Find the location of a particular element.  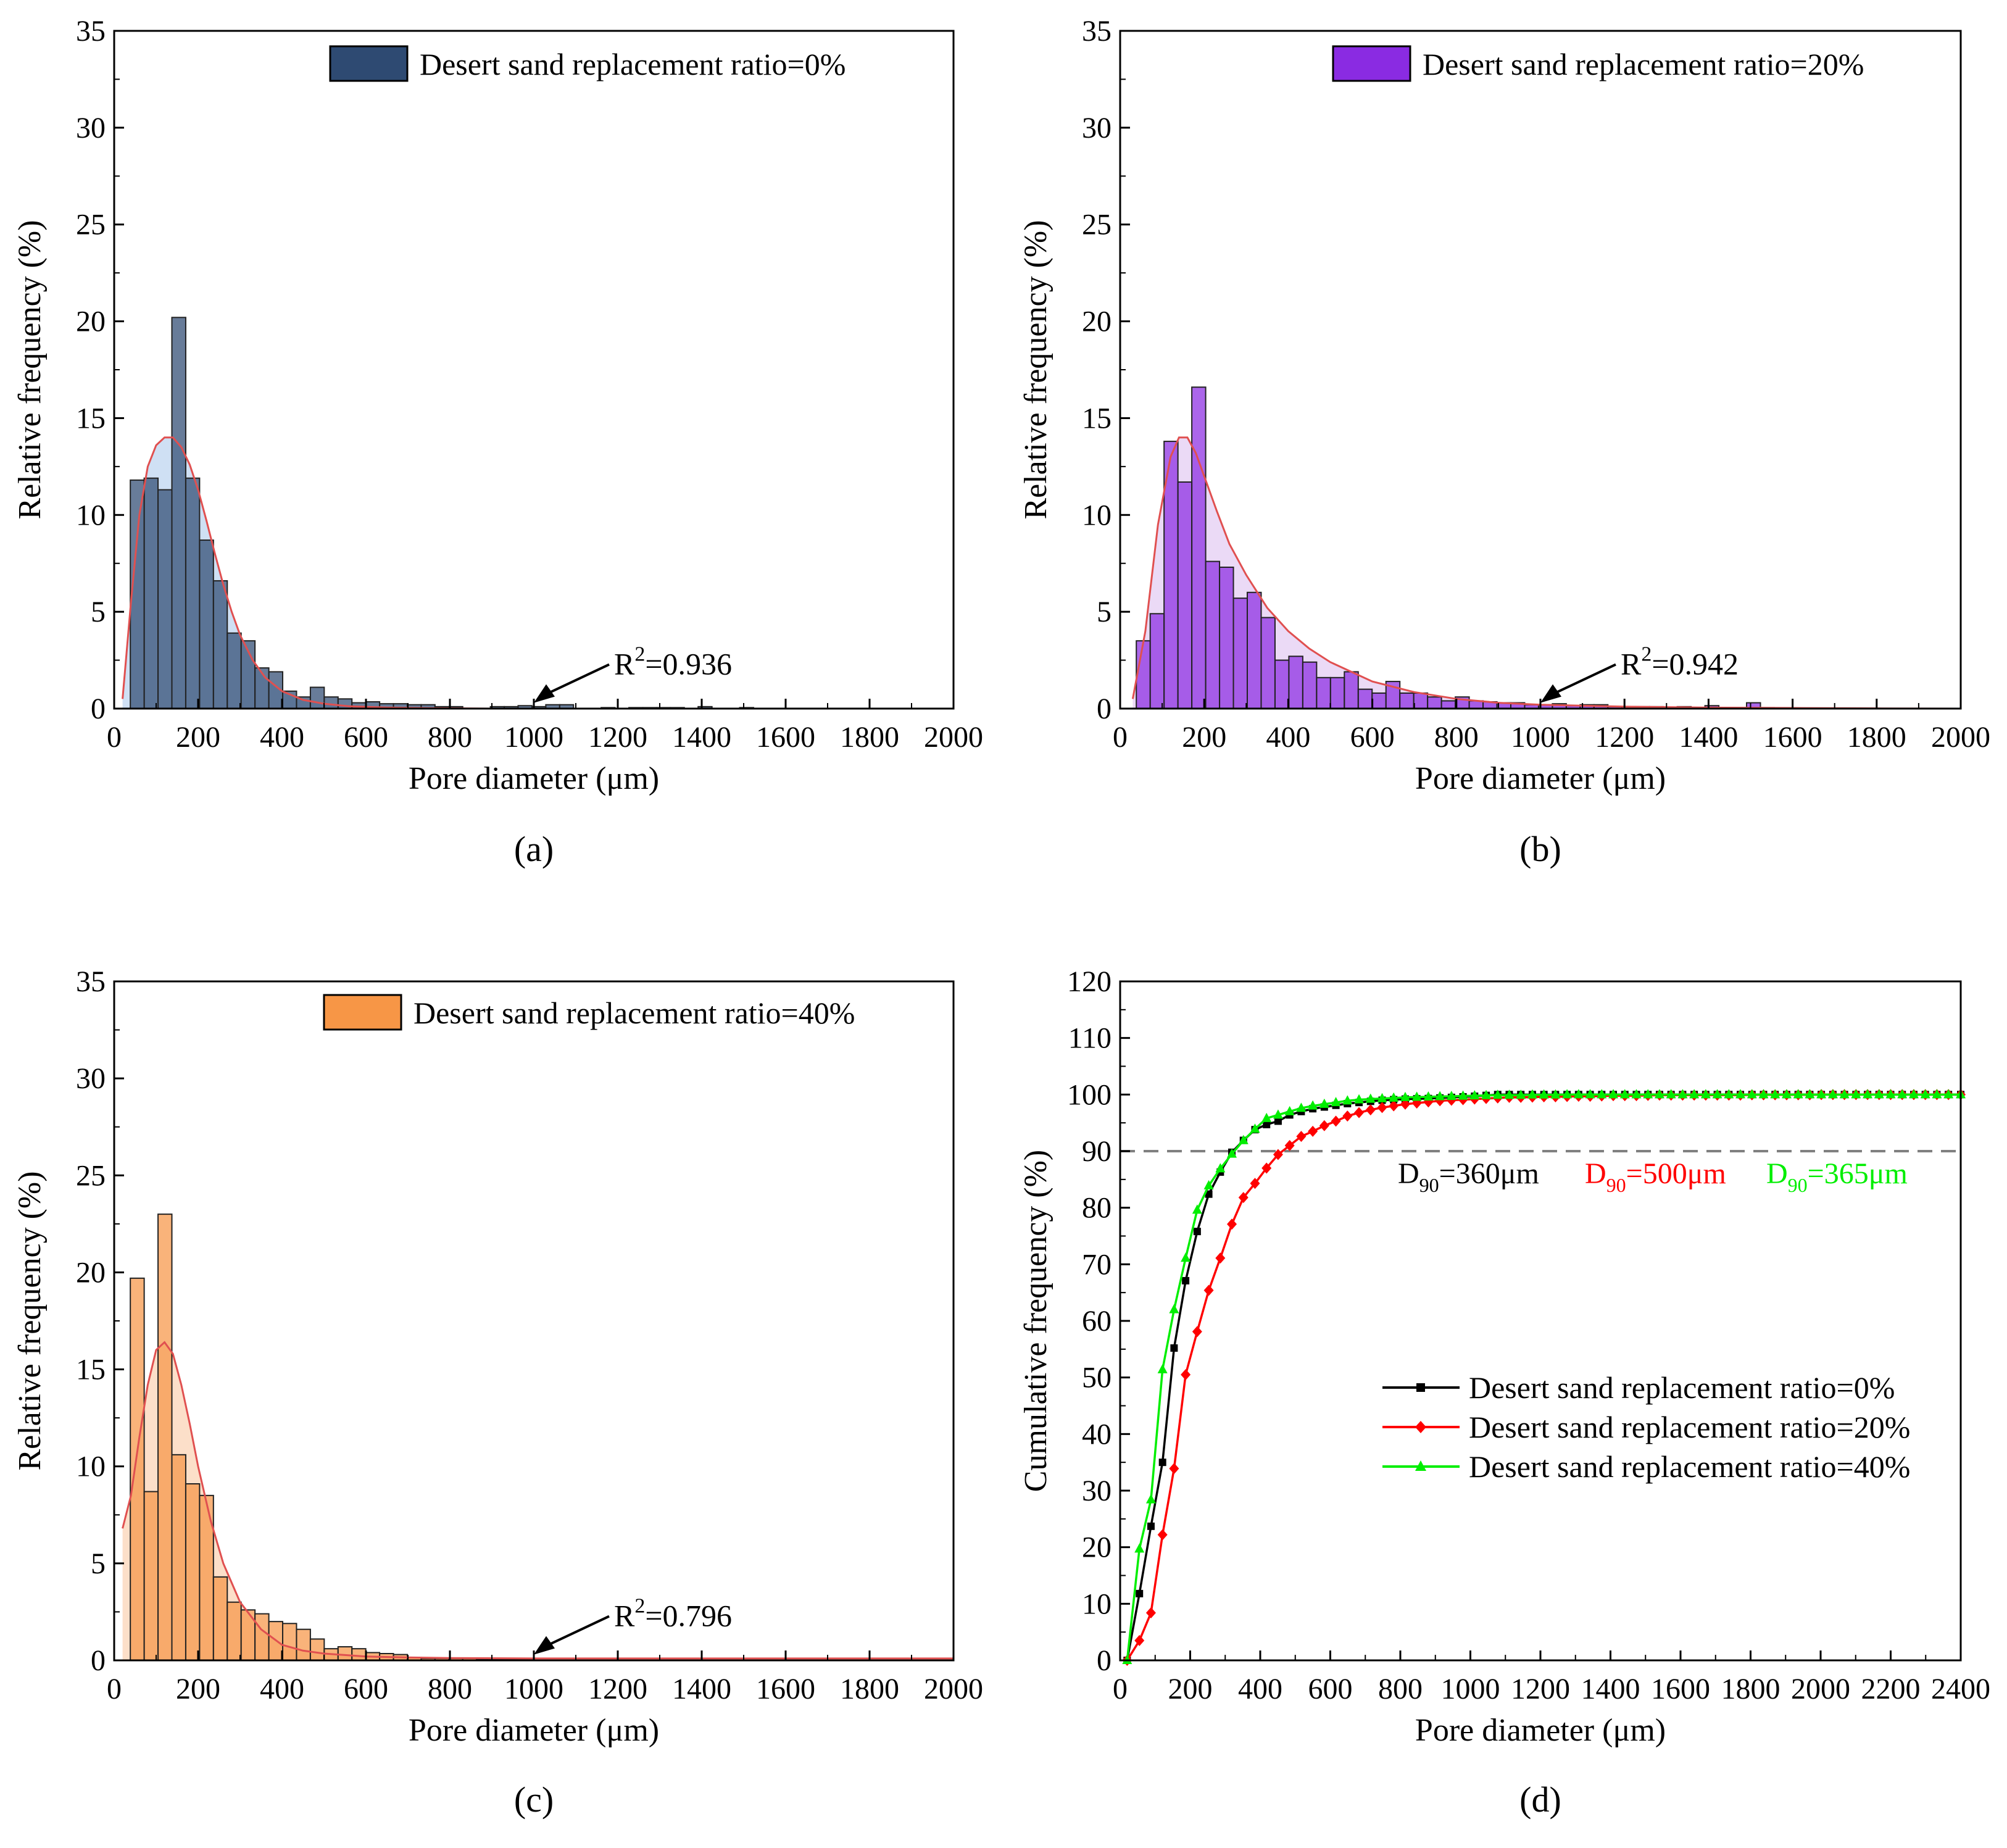

x-axis-title: Pore diameter (μm) is located at coordinates (1540, 778).